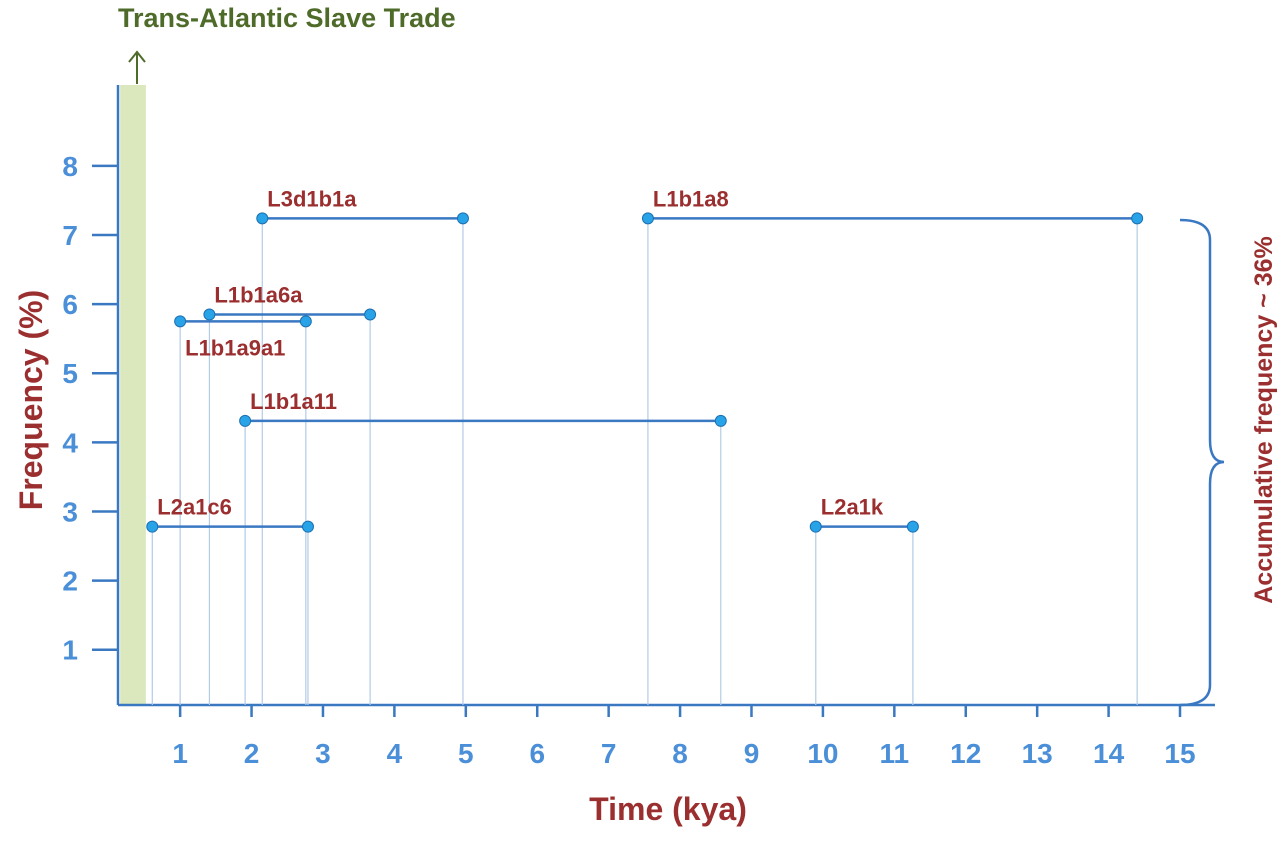  Describe the element at coordinates (1202, 462) in the screenshot. I see `brace` at that location.